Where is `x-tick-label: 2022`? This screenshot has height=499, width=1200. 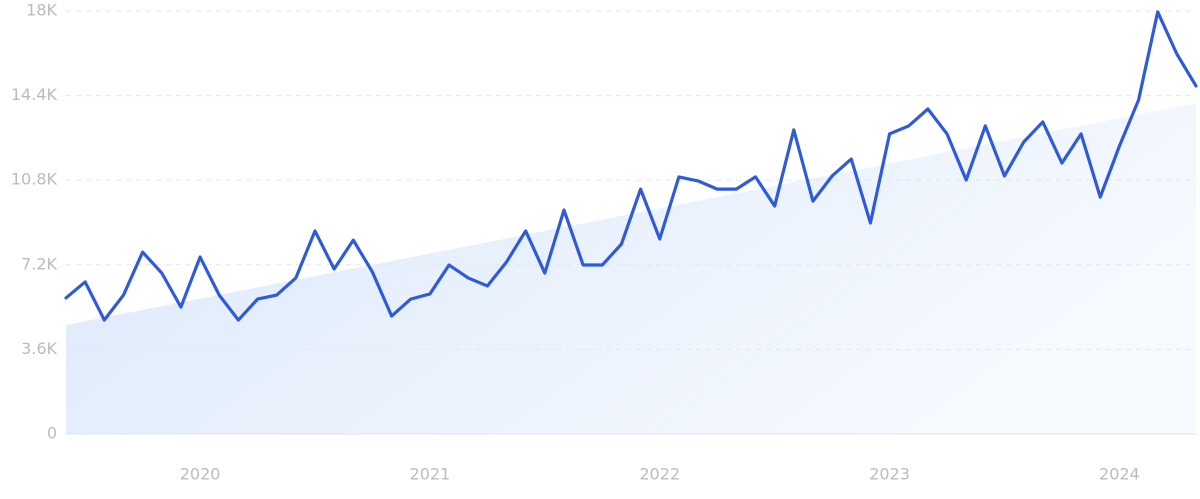
x-tick-label: 2022 is located at coordinates (659, 474).